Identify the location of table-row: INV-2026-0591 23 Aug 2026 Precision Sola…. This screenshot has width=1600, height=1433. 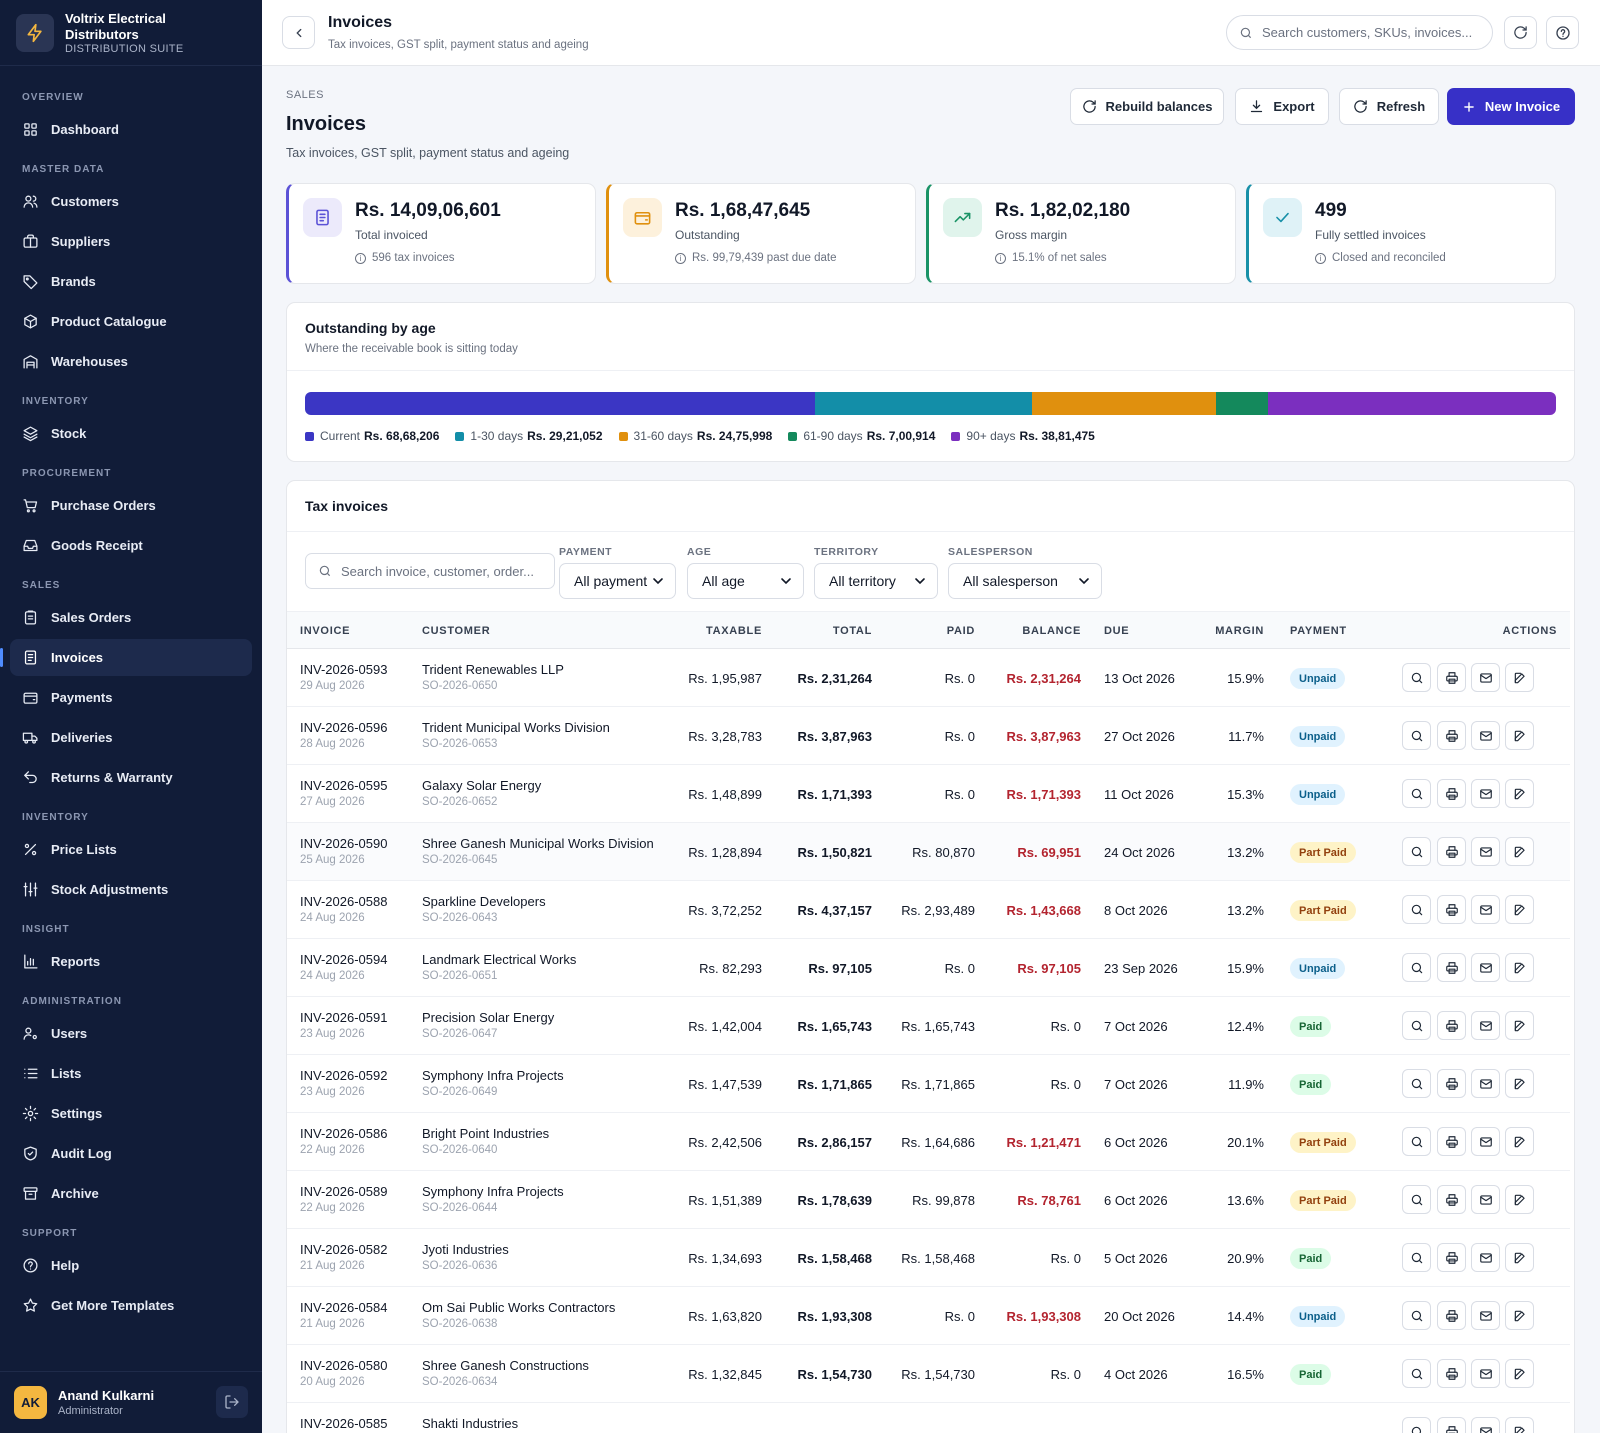
(928, 1026).